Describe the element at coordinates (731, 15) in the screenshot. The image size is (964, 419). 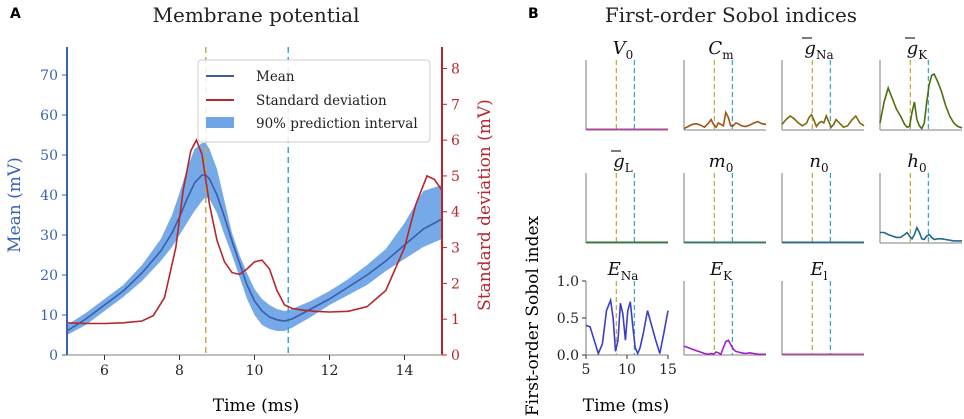
I see `panel-b-title: First-order Sobol indices` at that location.